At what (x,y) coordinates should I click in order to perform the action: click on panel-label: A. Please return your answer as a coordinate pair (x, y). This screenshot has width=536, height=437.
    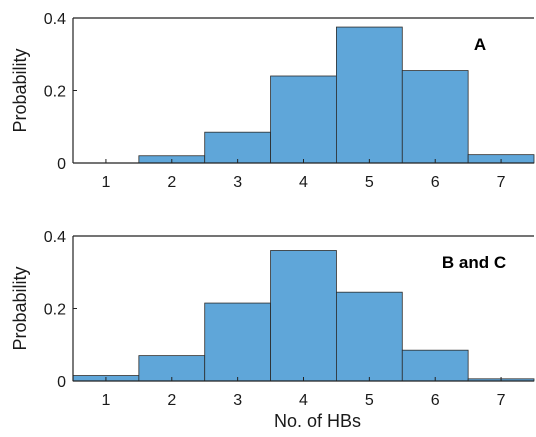
    Looking at the image, I should click on (480, 44).